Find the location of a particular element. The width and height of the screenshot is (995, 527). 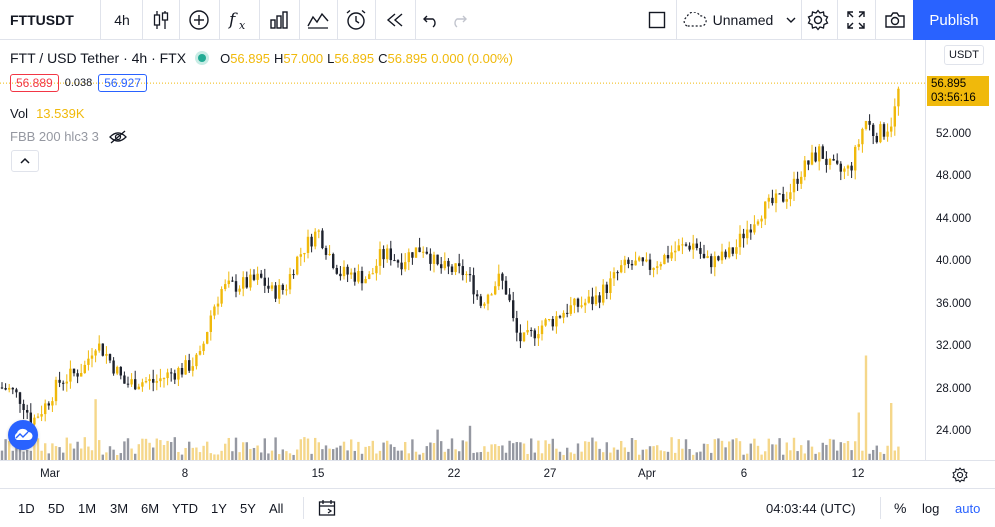

price-tick-label: 48.000 is located at coordinates (954, 176).